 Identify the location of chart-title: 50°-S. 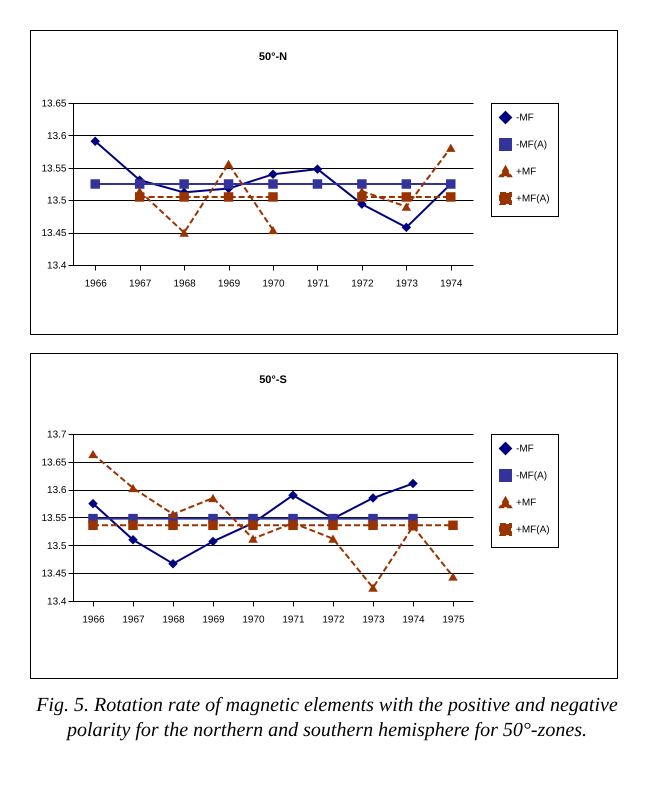
(273, 380).